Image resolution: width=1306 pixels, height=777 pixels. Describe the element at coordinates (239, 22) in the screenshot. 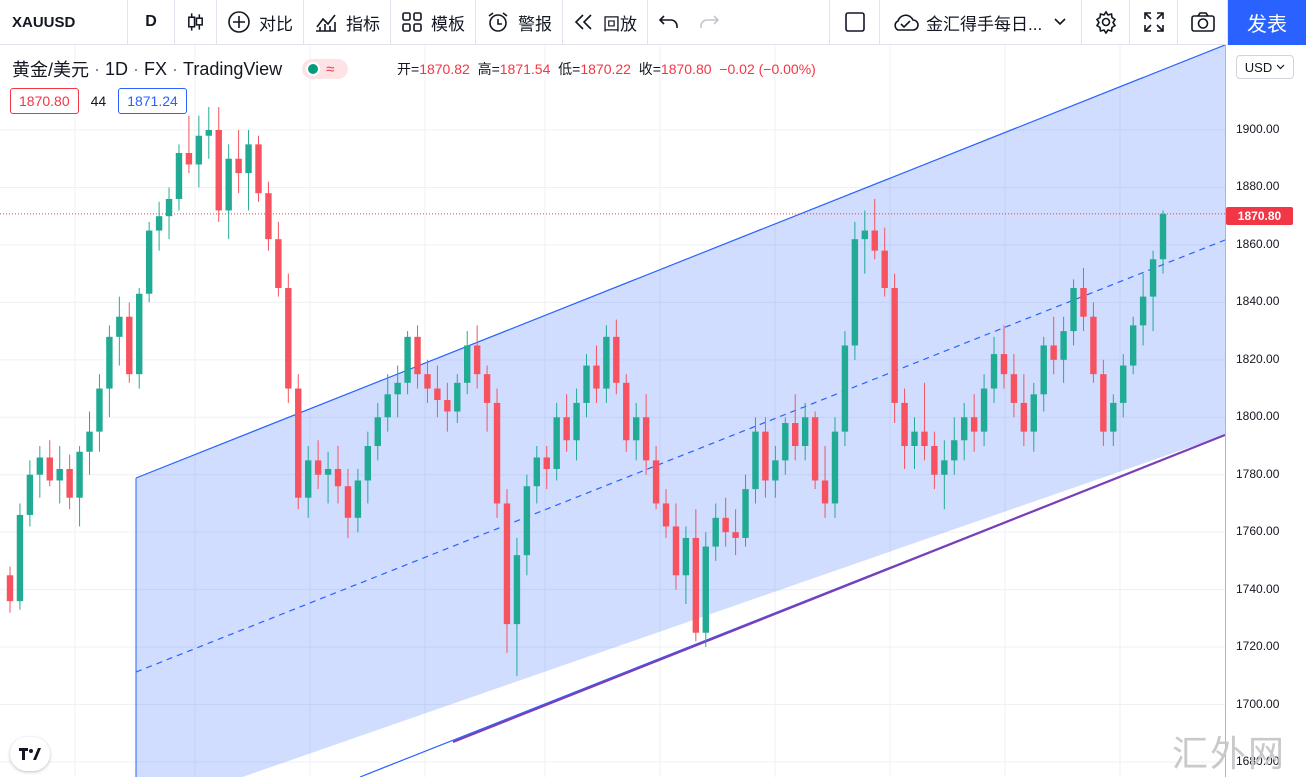

I see `plus-circle-icon` at that location.